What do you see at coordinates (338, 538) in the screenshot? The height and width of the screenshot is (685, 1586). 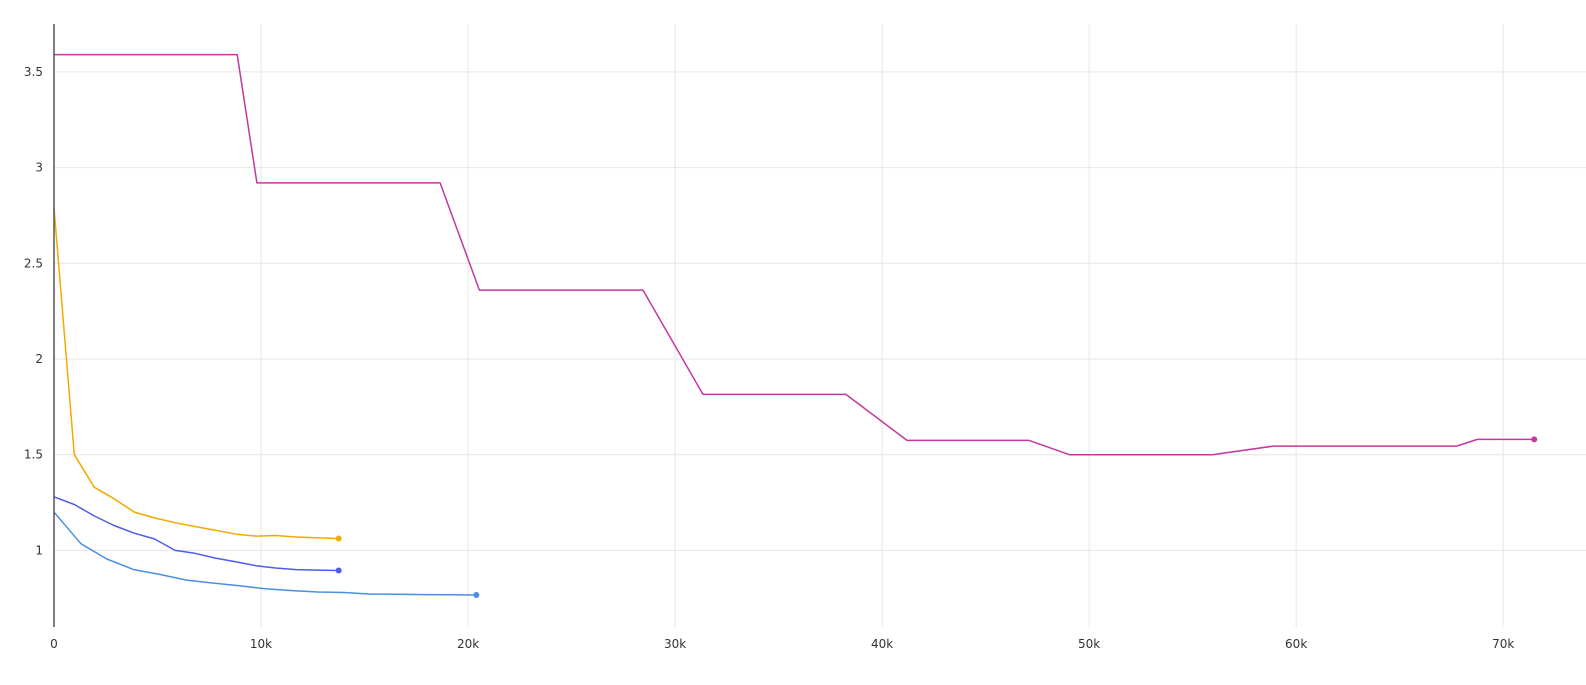 I see `series-2-end-point` at bounding box center [338, 538].